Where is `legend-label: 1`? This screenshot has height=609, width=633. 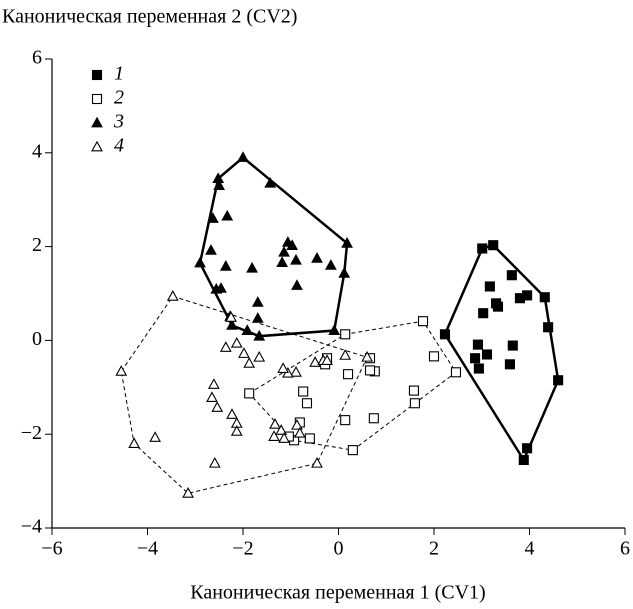 legend-label: 1 is located at coordinates (119, 74).